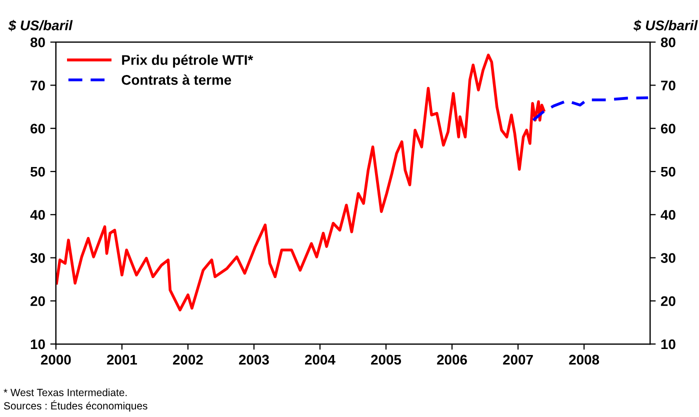  I want to click on y2-axis-title: $ US/baril, so click(665, 26).